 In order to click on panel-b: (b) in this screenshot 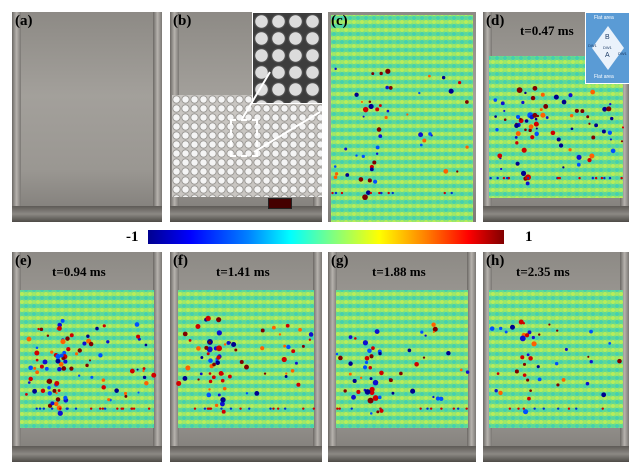, I will do `click(246, 117)`.